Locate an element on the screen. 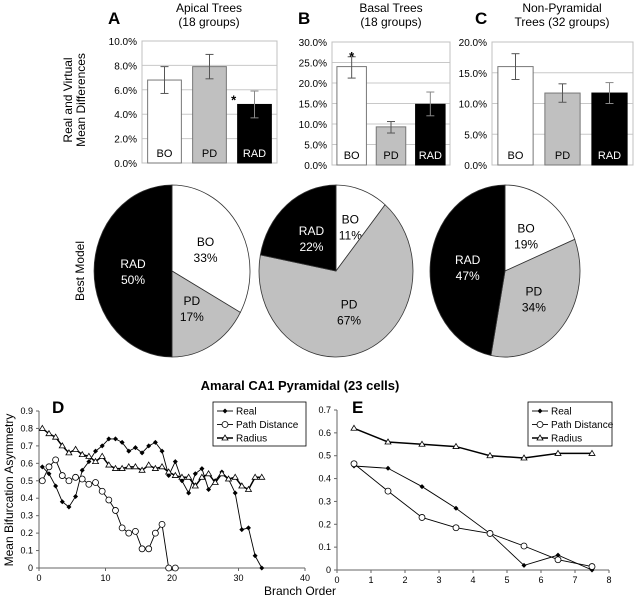  y-tick-label: 0.9 is located at coordinates (26, 411).